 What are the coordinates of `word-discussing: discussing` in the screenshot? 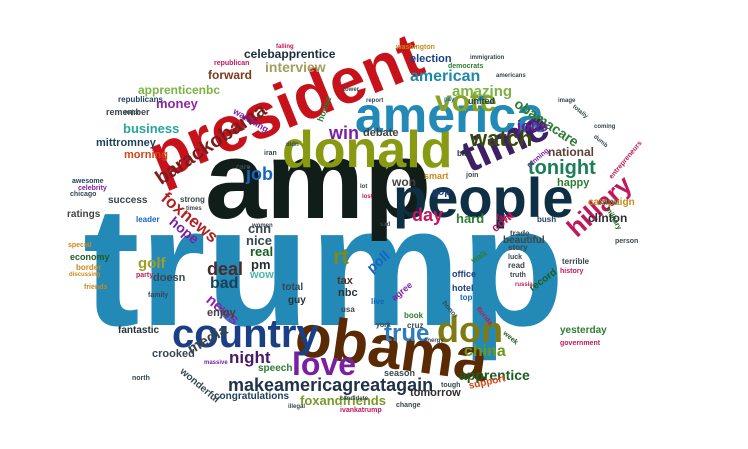 It's located at (85, 275).